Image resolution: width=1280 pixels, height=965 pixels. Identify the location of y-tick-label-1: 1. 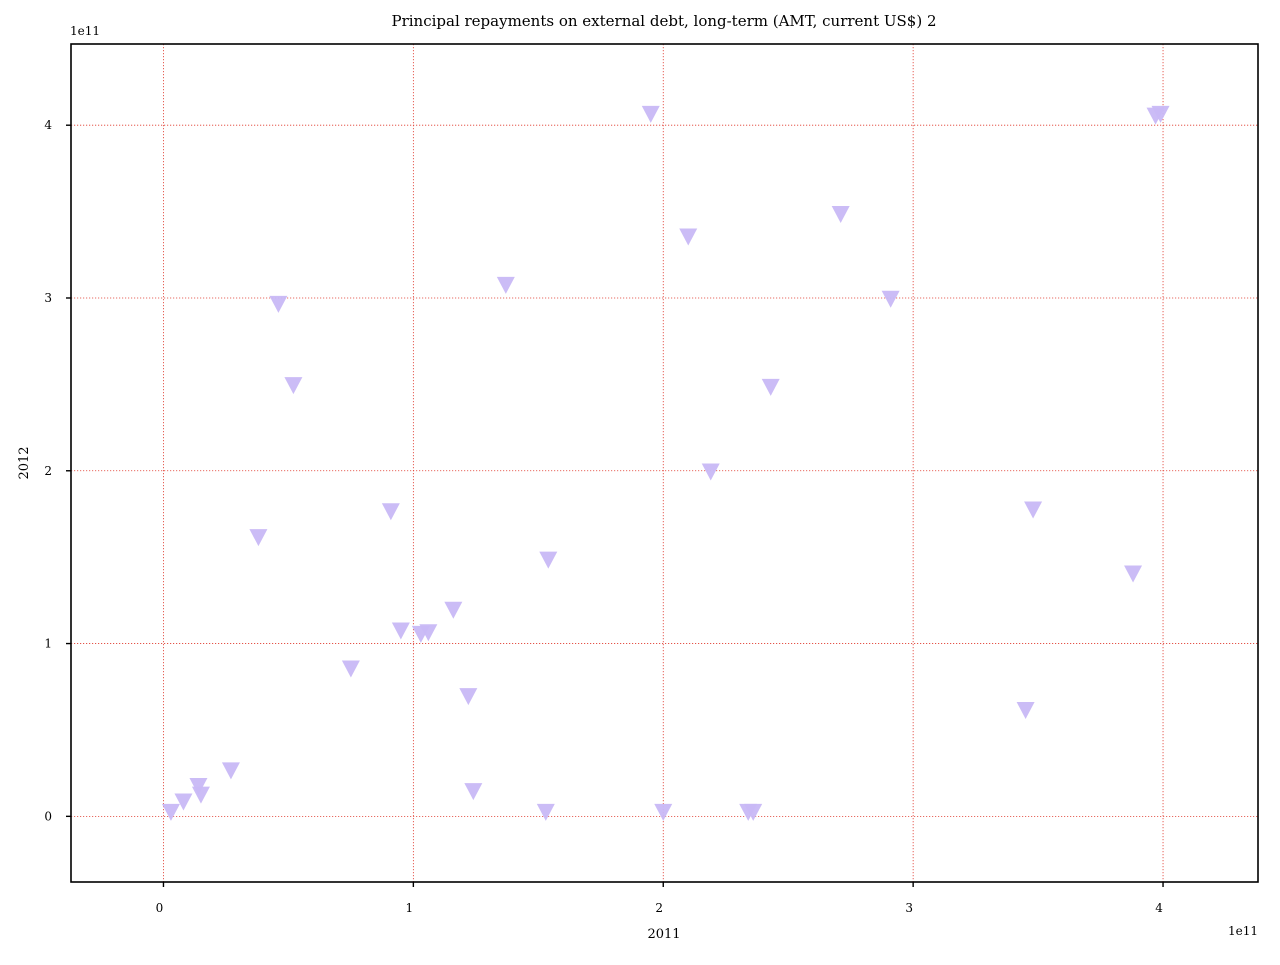
(48, 644).